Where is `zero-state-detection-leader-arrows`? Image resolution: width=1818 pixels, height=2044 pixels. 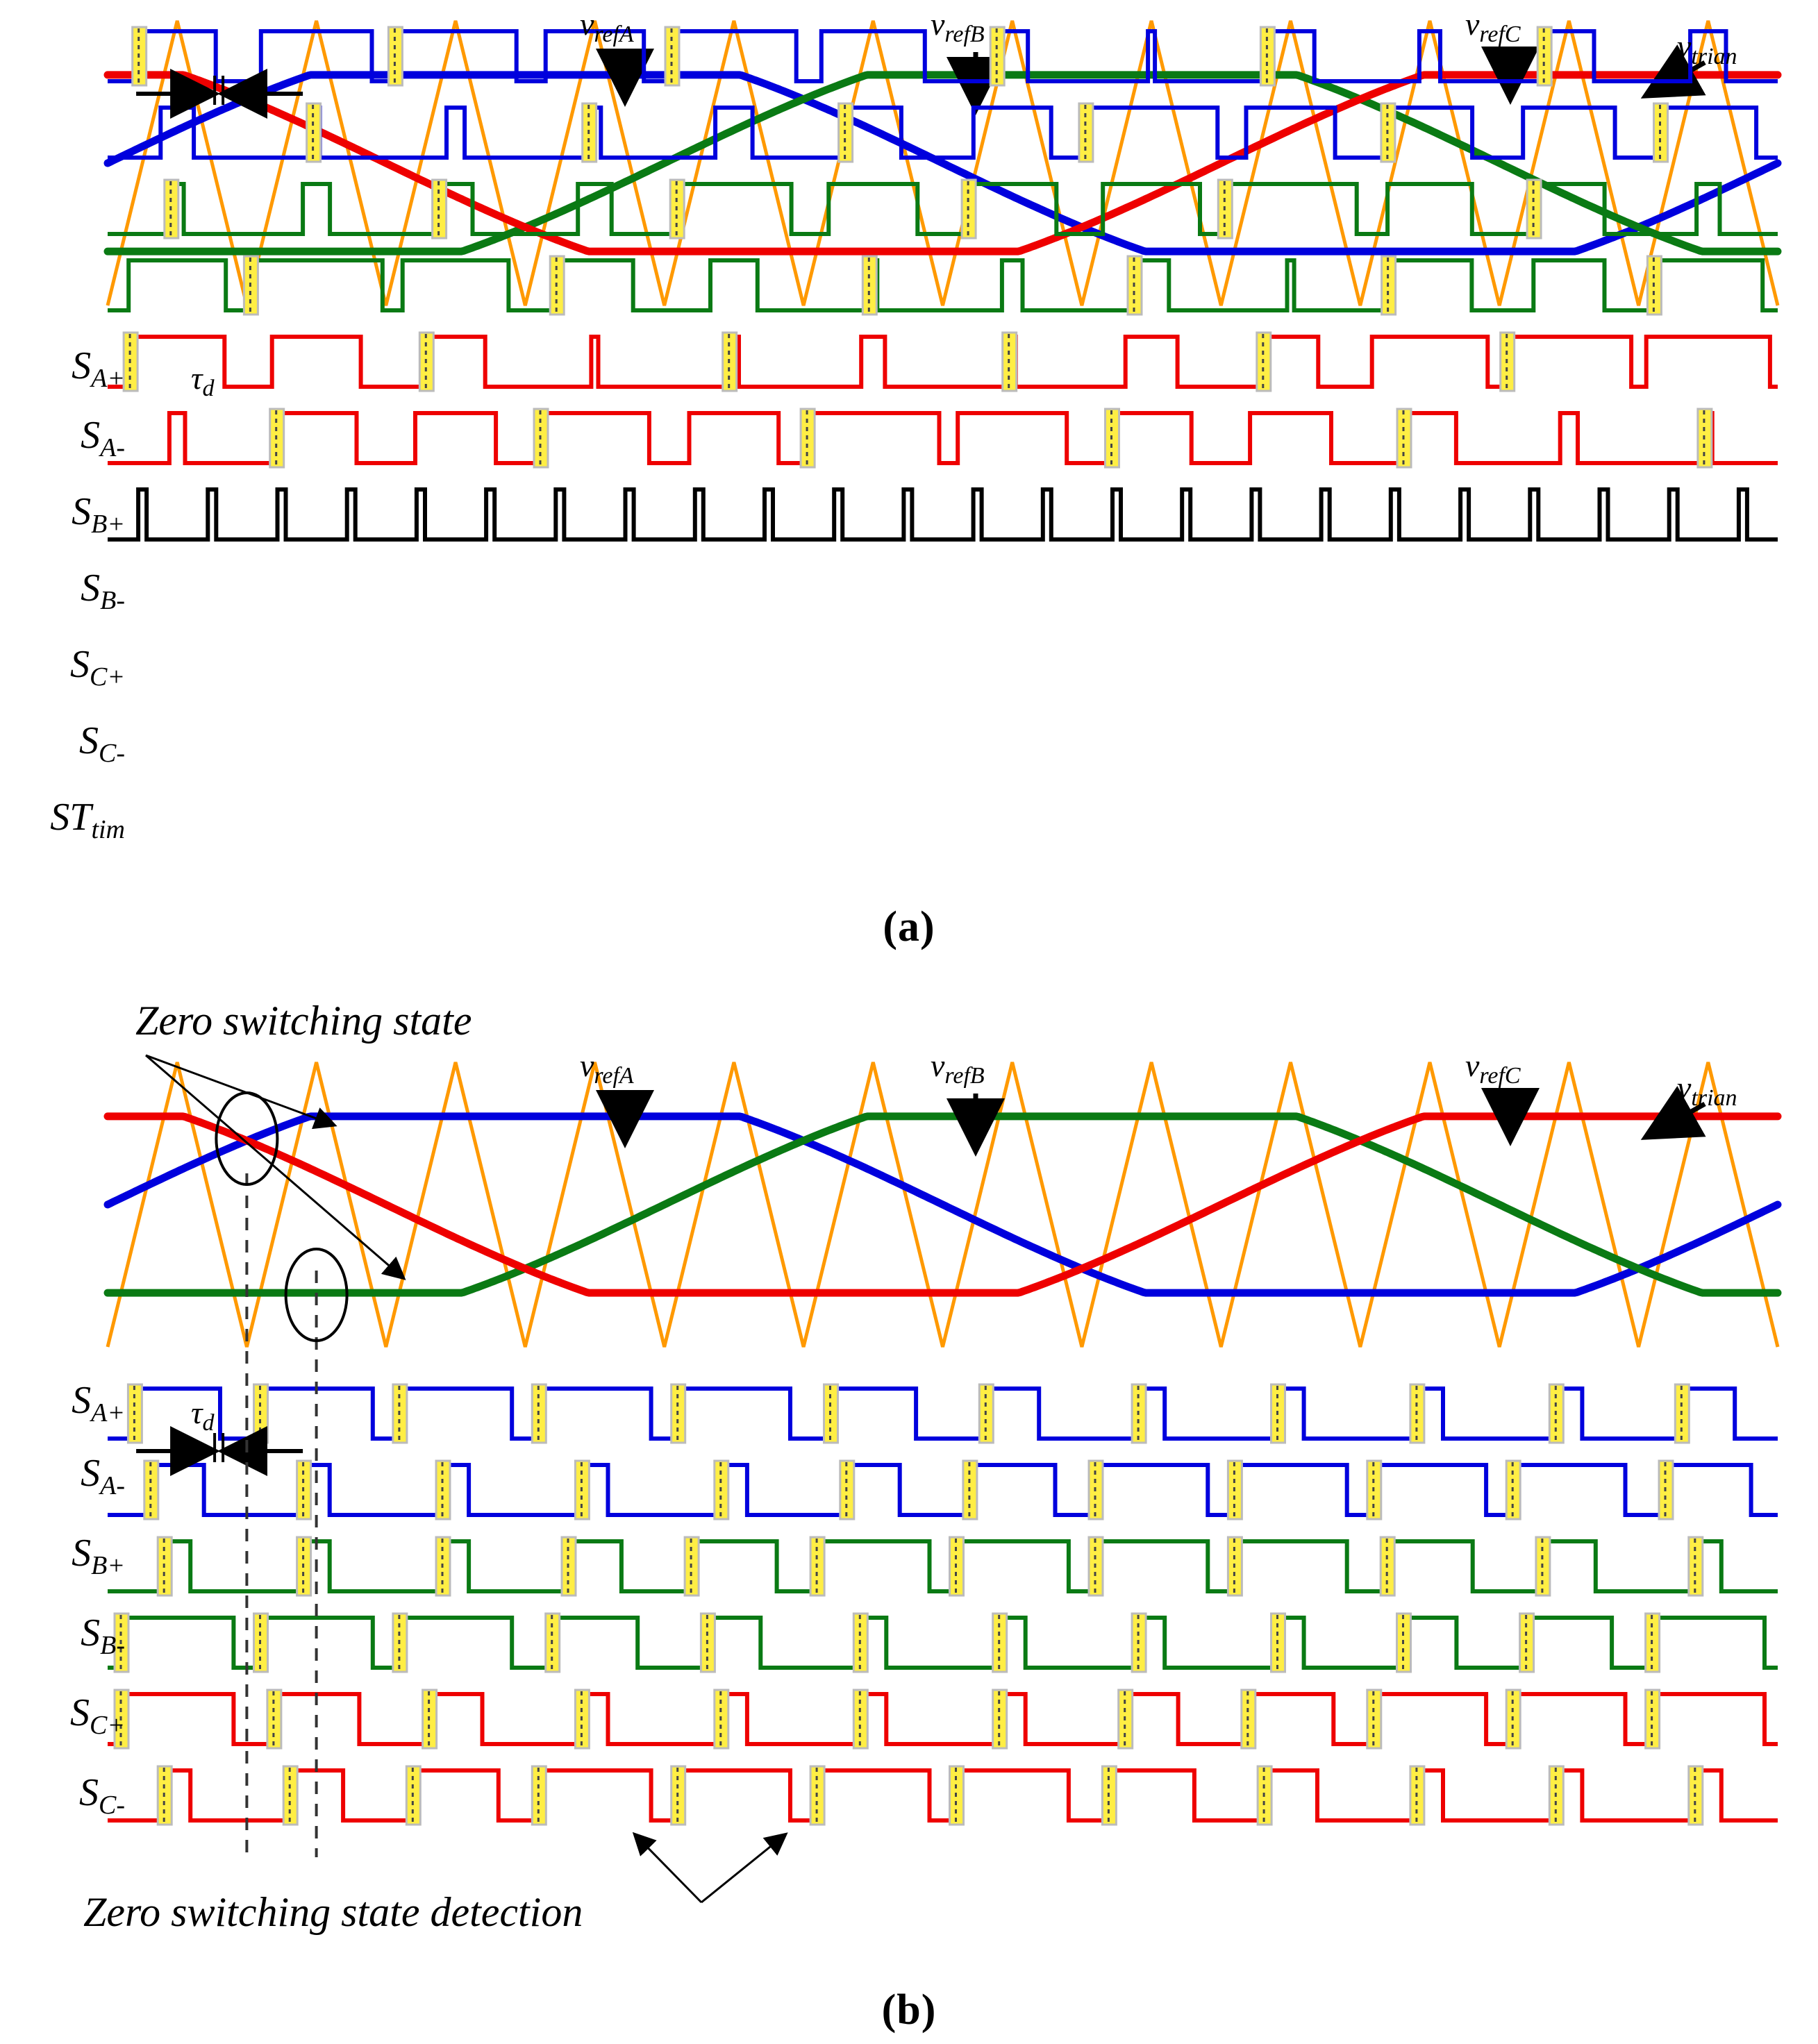 zero-state-detection-leader-arrows is located at coordinates (710, 1868).